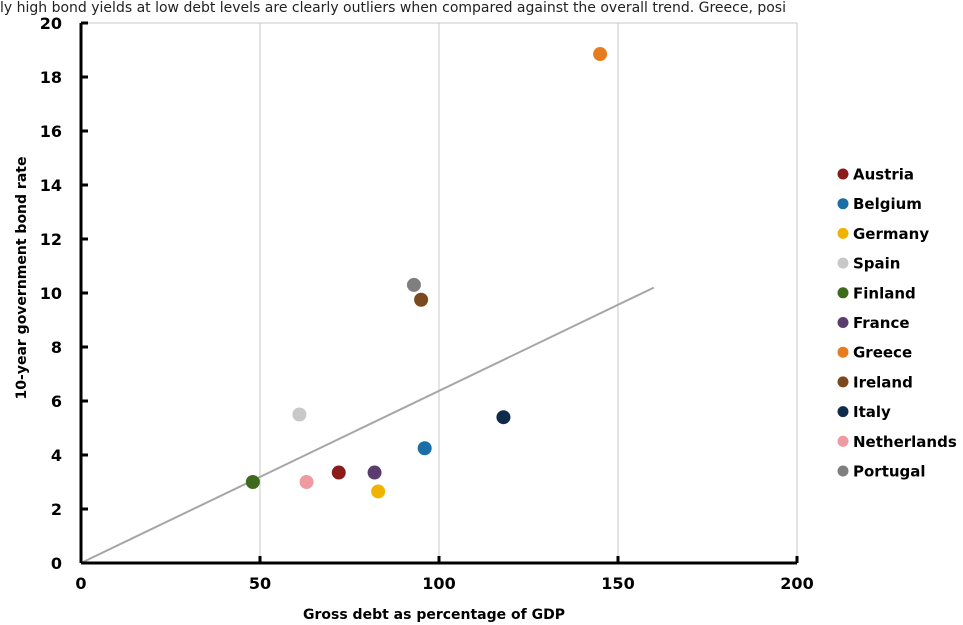 The image size is (963, 625). What do you see at coordinates (843, 293) in the screenshot?
I see `legend-marker-finland` at bounding box center [843, 293].